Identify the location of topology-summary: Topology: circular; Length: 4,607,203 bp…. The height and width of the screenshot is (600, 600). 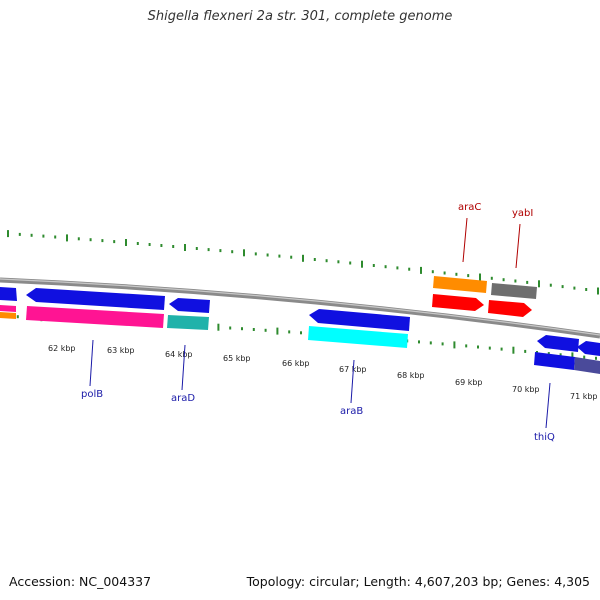
(418, 581).